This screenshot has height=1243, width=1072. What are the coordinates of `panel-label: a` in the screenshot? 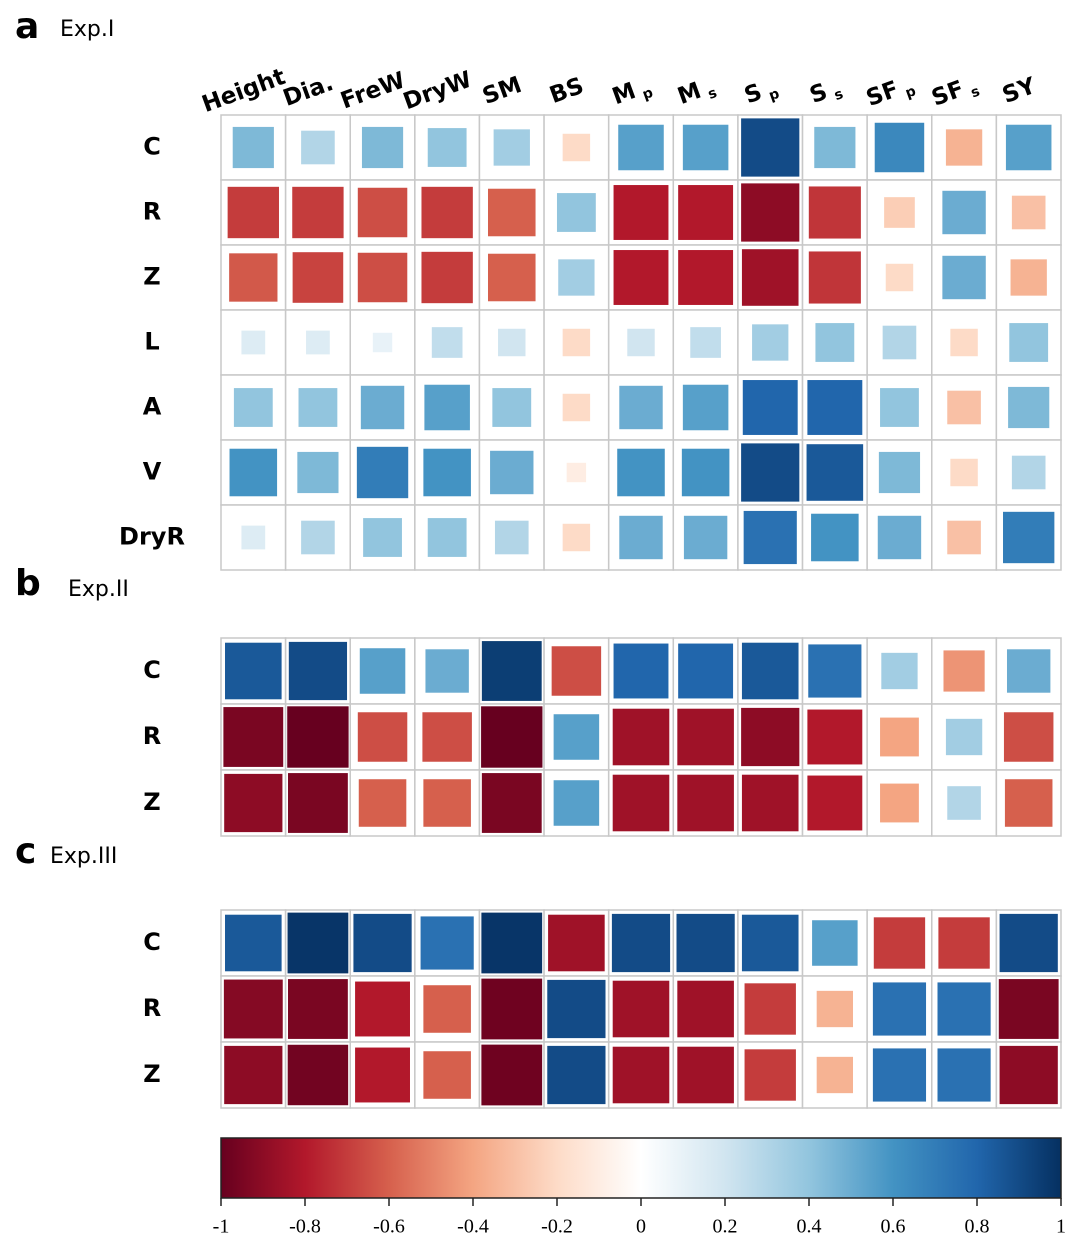 It's located at (27, 26).